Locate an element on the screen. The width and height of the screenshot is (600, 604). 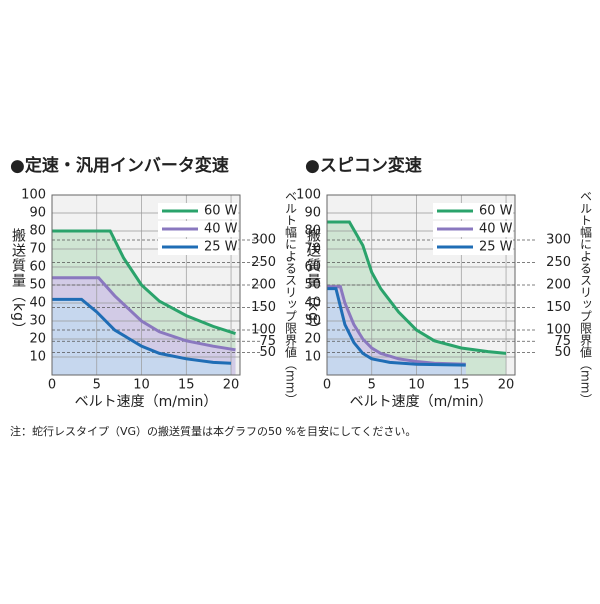
chart-title: ●スピコン変速 is located at coordinates (363, 165).